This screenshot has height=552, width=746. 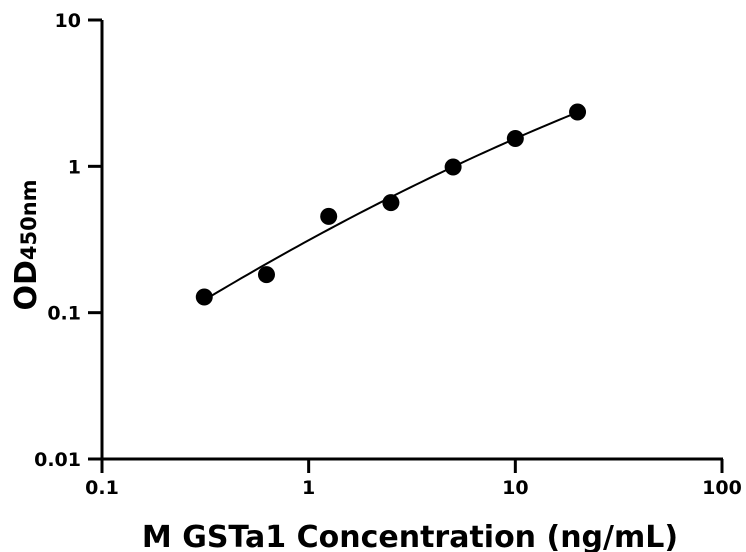 I want to click on y-axis-title-main: OD, so click(x=26, y=285).